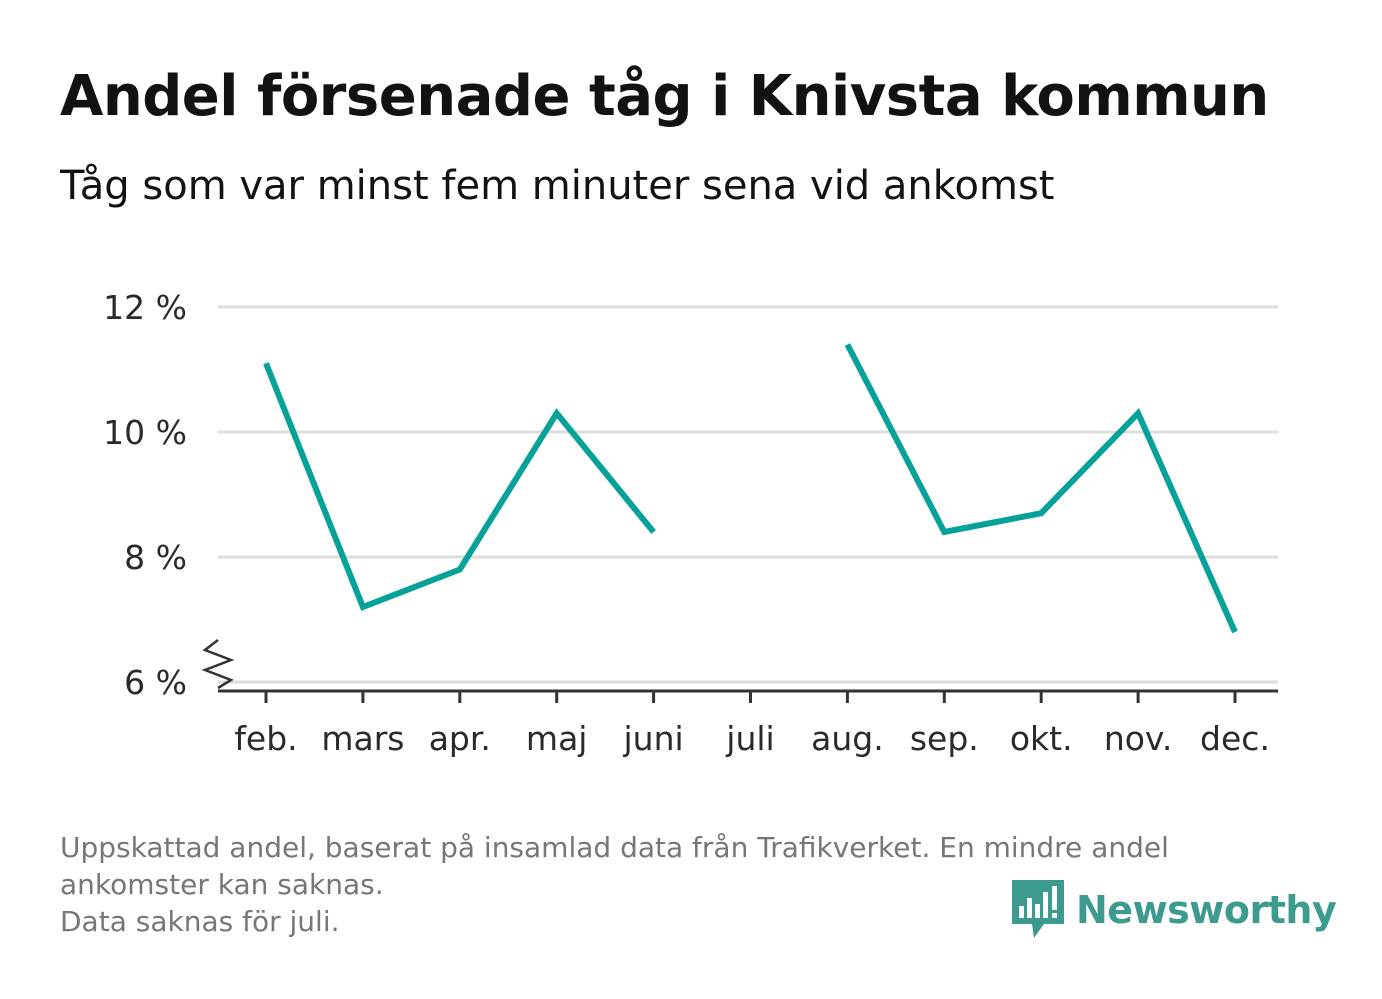 The width and height of the screenshot is (1382, 999). What do you see at coordinates (145, 495) in the screenshot?
I see `y-tick-labels: 6 % 8 % 10 % 12 %` at bounding box center [145, 495].